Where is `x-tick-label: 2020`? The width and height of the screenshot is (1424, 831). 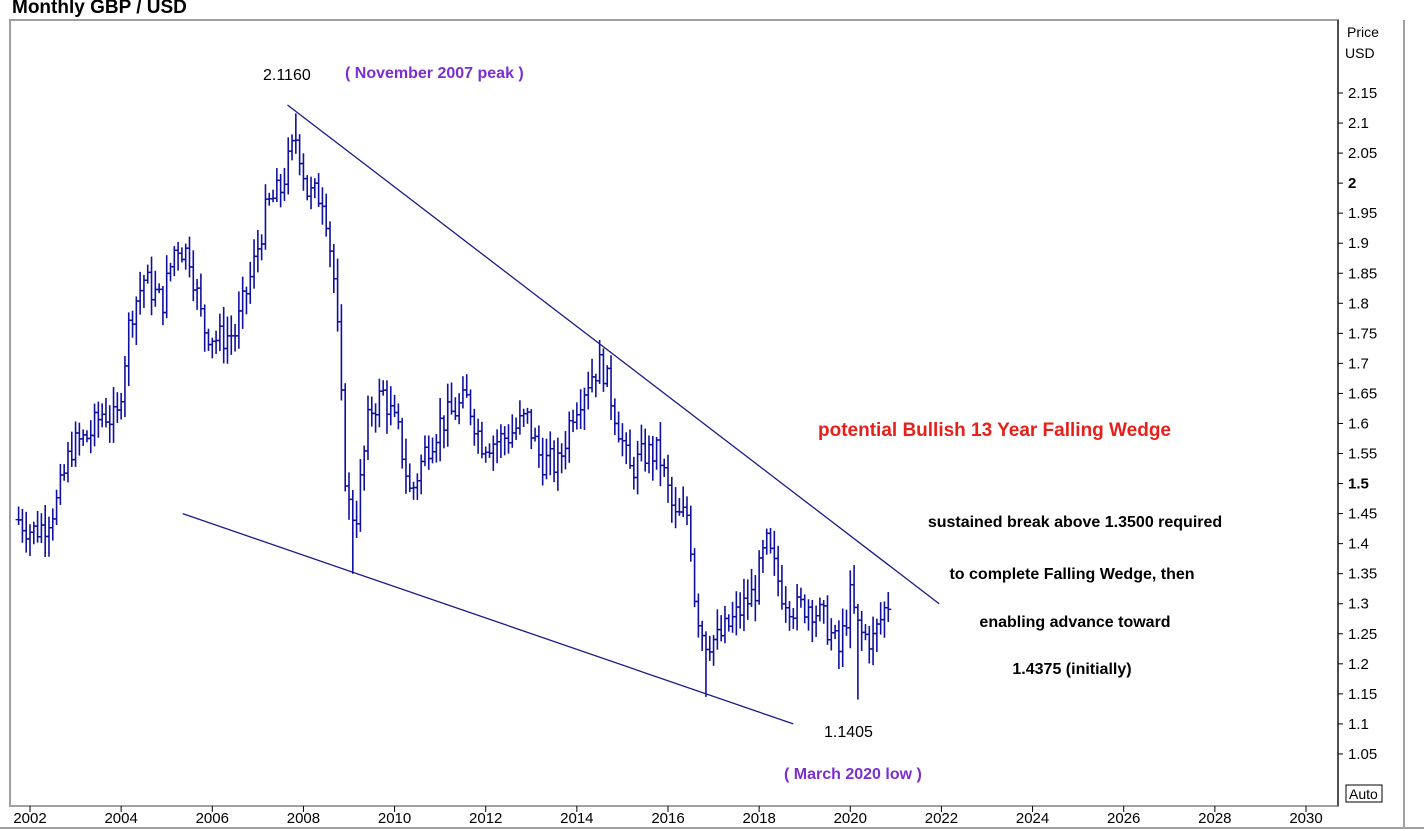 x-tick-label: 2020 is located at coordinates (850, 818).